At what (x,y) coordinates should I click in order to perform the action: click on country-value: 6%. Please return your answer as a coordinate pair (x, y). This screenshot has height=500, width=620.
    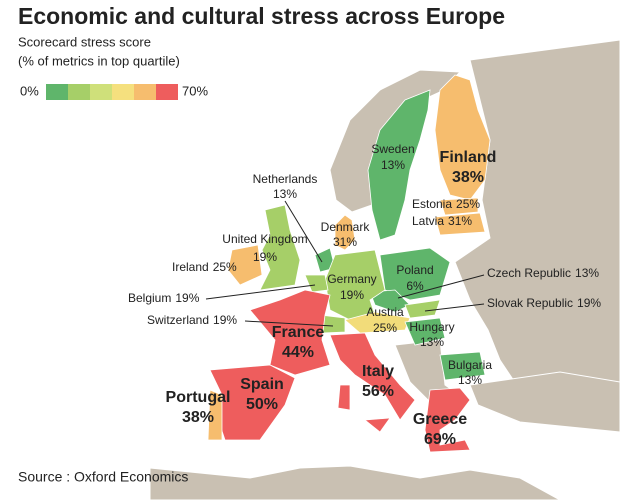
    Looking at the image, I should click on (415, 286).